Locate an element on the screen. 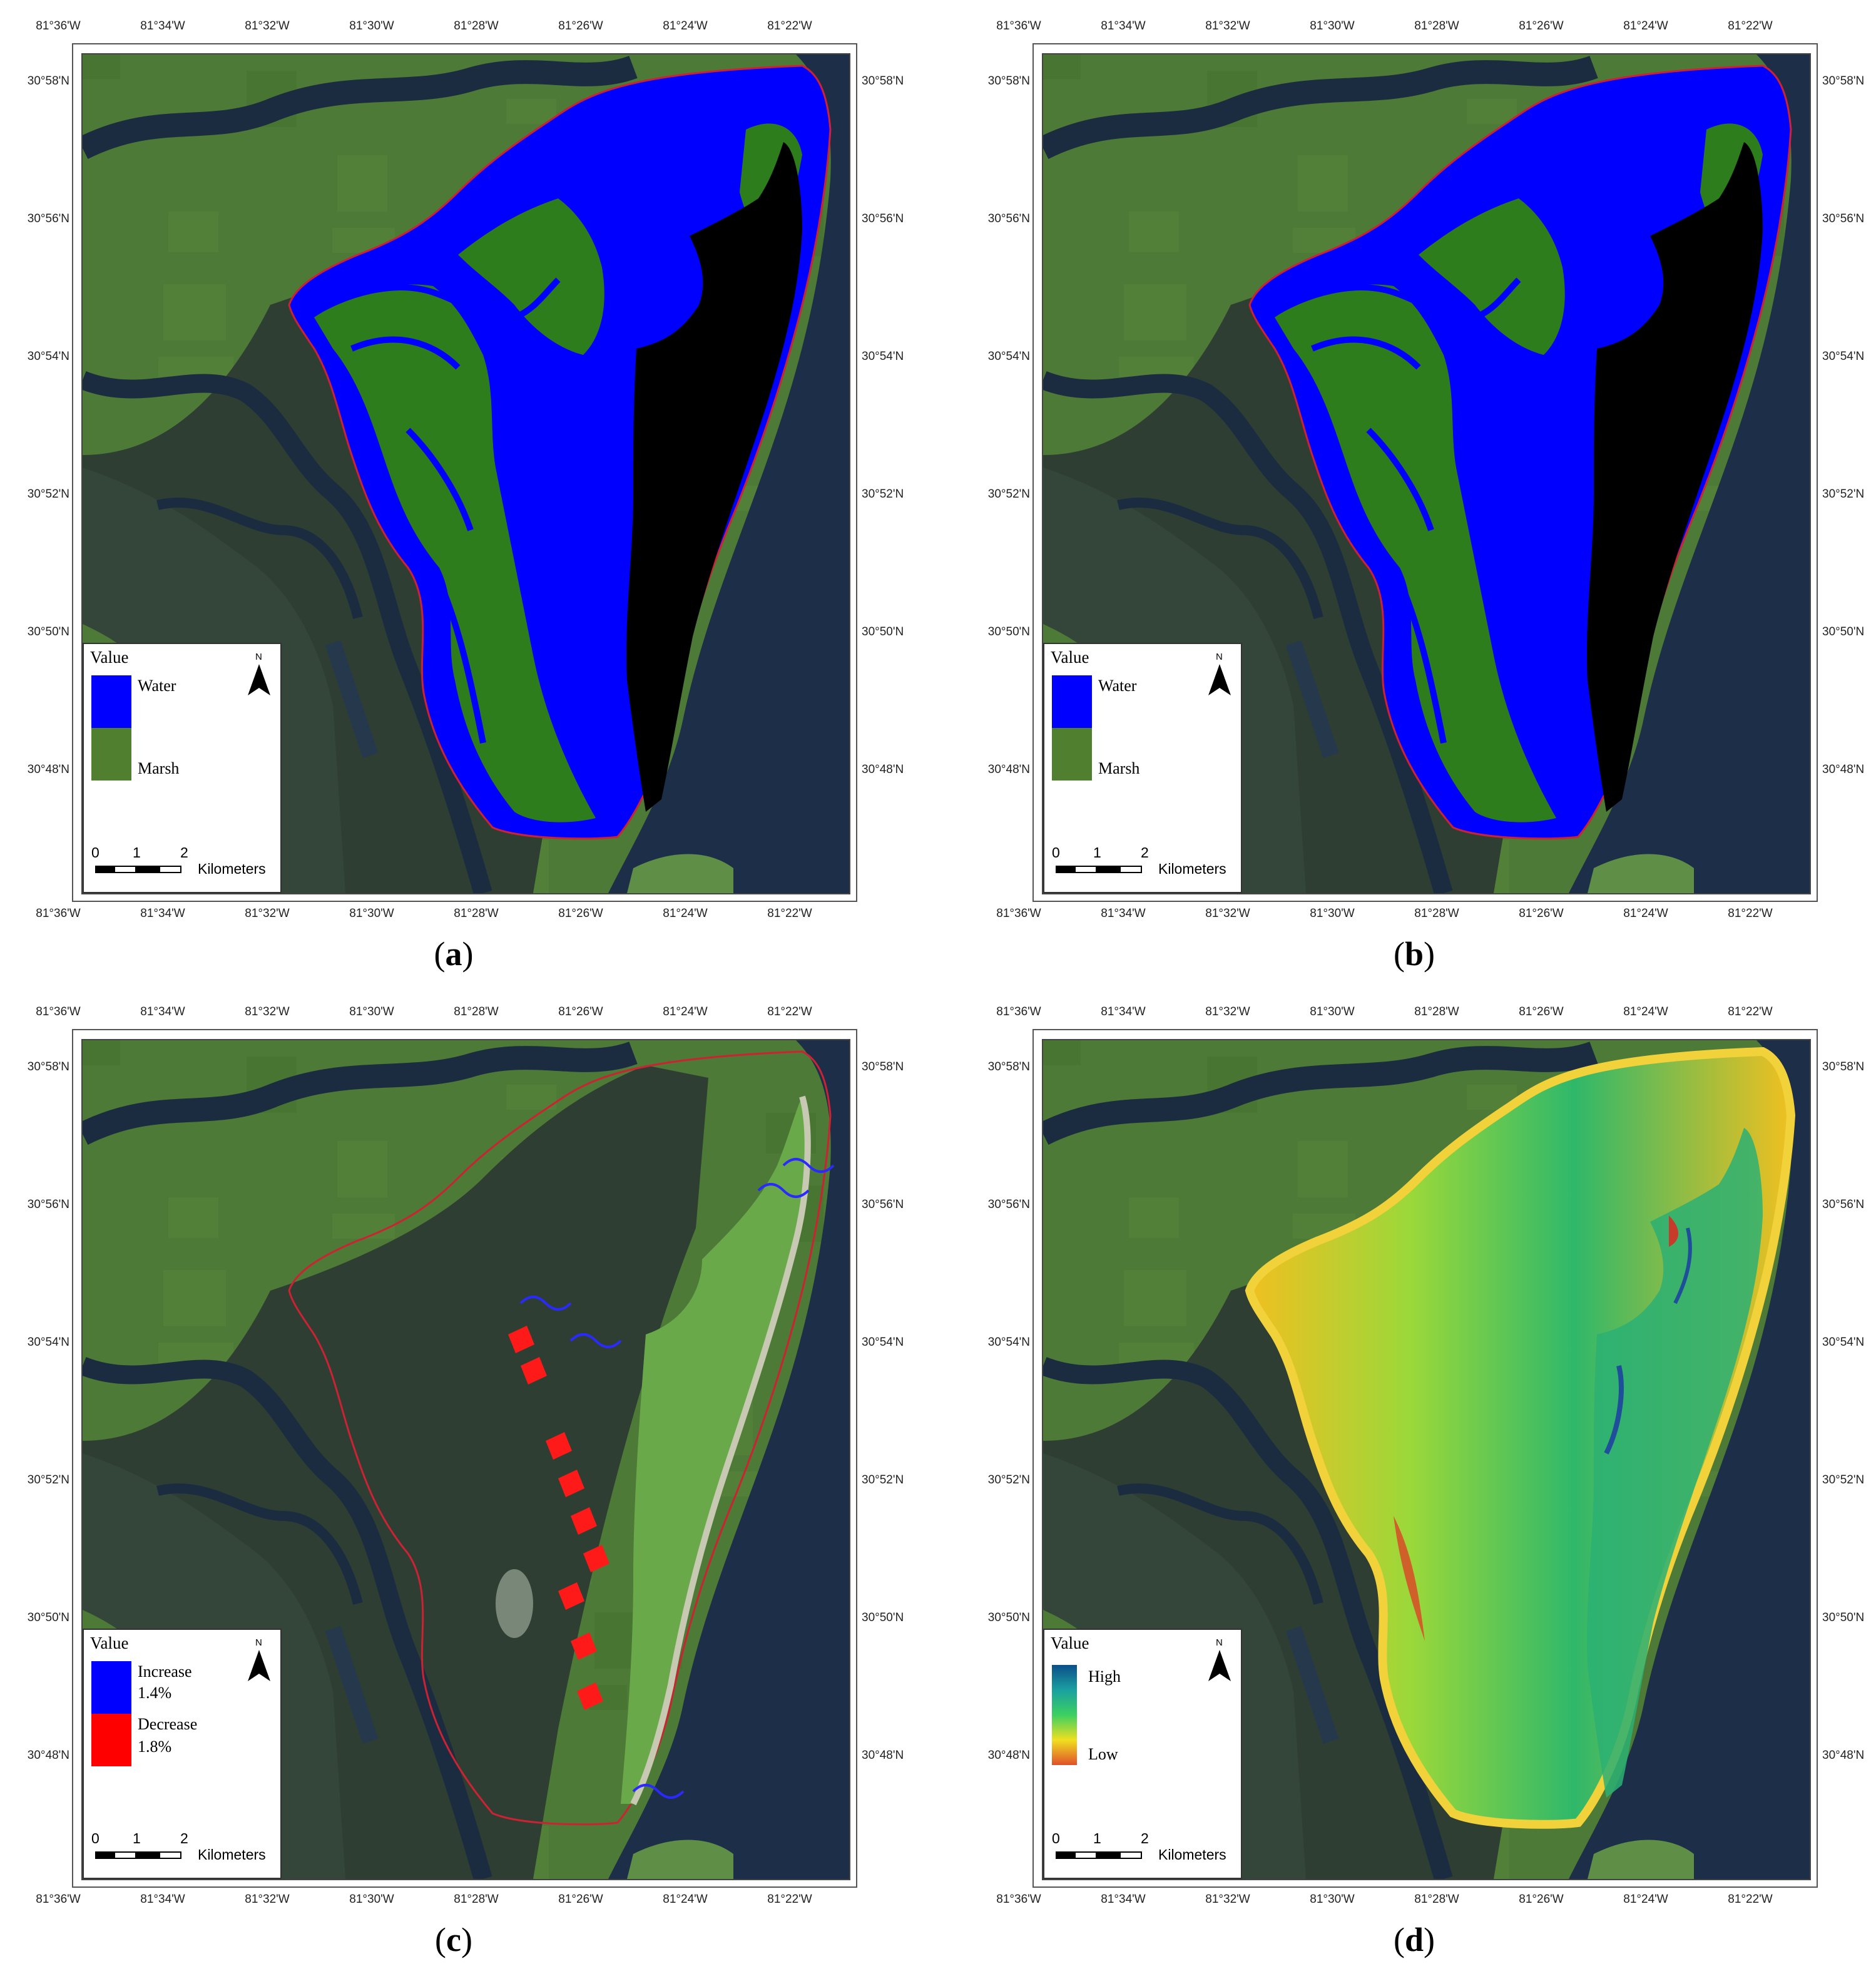  lon-tick-label-top: 81°28'W is located at coordinates (1436, 1011).